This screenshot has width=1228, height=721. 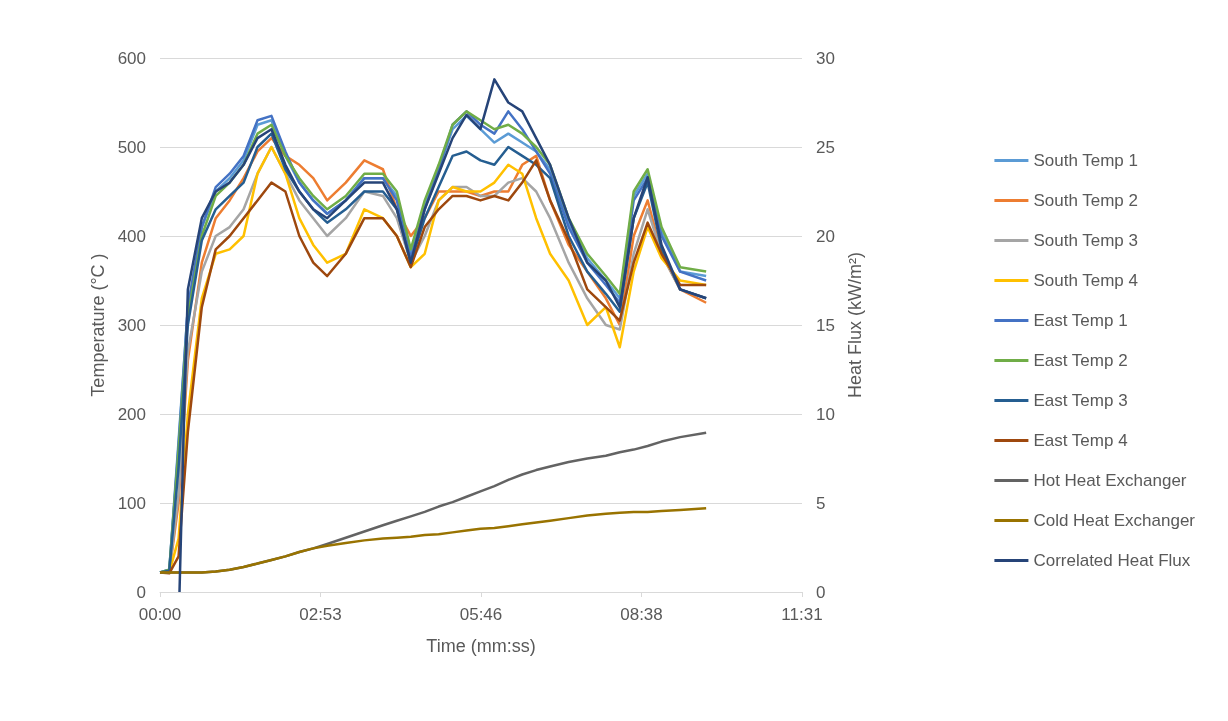 What do you see at coordinates (1085, 280) in the screenshot?
I see `legend-label: South Temp 4` at bounding box center [1085, 280].